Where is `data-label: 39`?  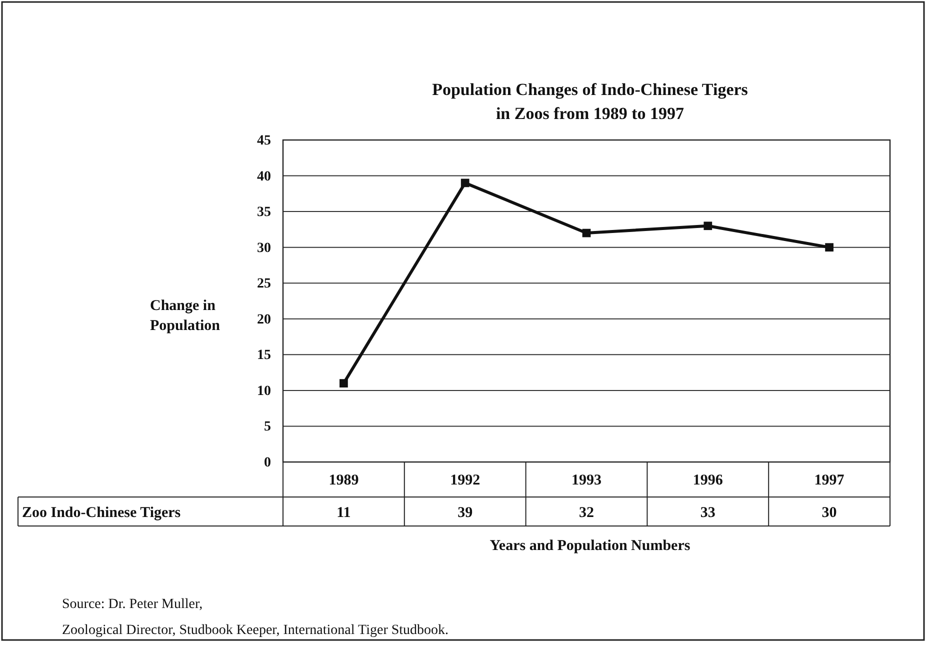 data-label: 39 is located at coordinates (465, 513).